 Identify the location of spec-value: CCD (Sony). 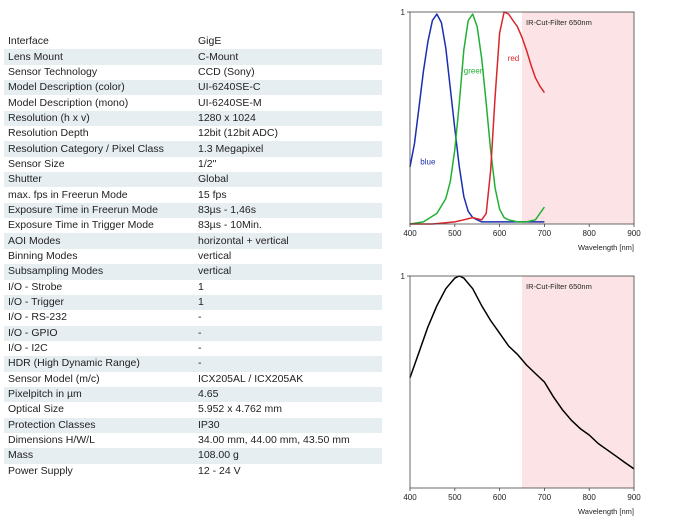
(288, 72).